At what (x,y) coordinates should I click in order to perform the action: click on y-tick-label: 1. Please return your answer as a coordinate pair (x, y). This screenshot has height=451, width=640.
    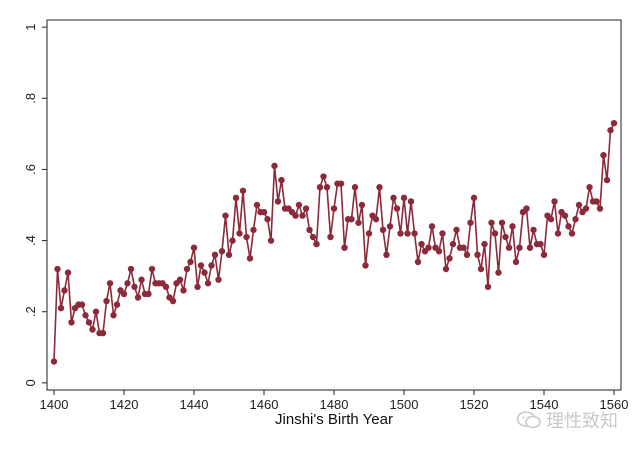
    Looking at the image, I should click on (30, 26).